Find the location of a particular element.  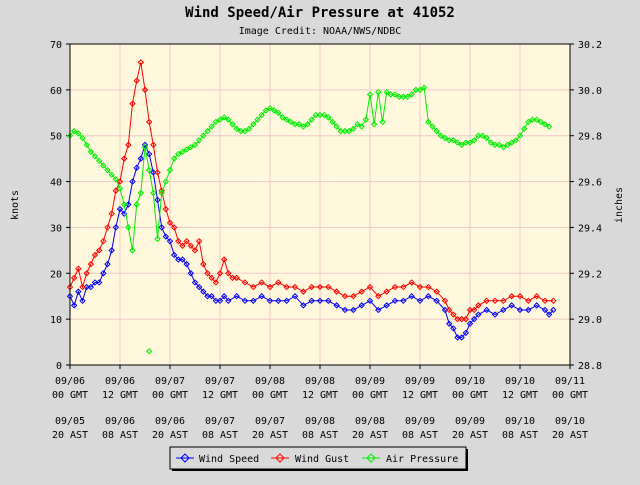

left-y-axis-ticks: 0 10 20 30 40 50 60 70 is located at coordinates (60, 206).